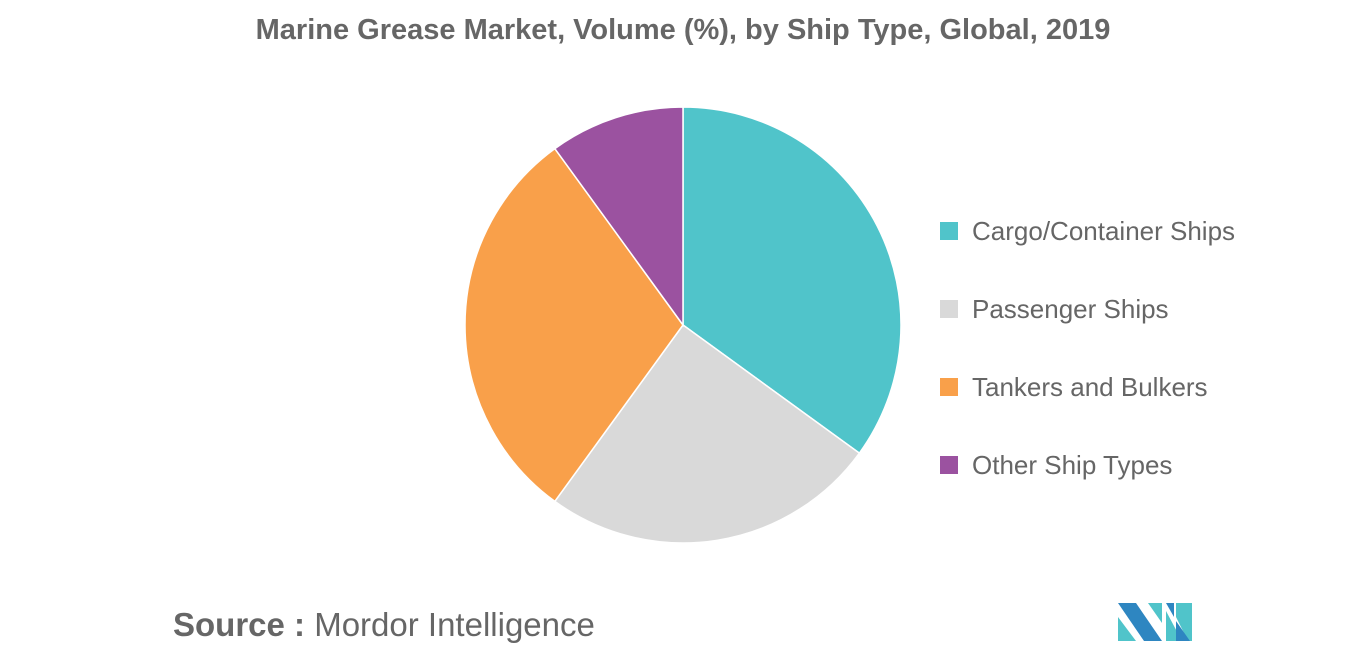 This screenshot has width=1366, height=655. What do you see at coordinates (618, 217) in the screenshot?
I see `pie-slice-other-ship-types` at bounding box center [618, 217].